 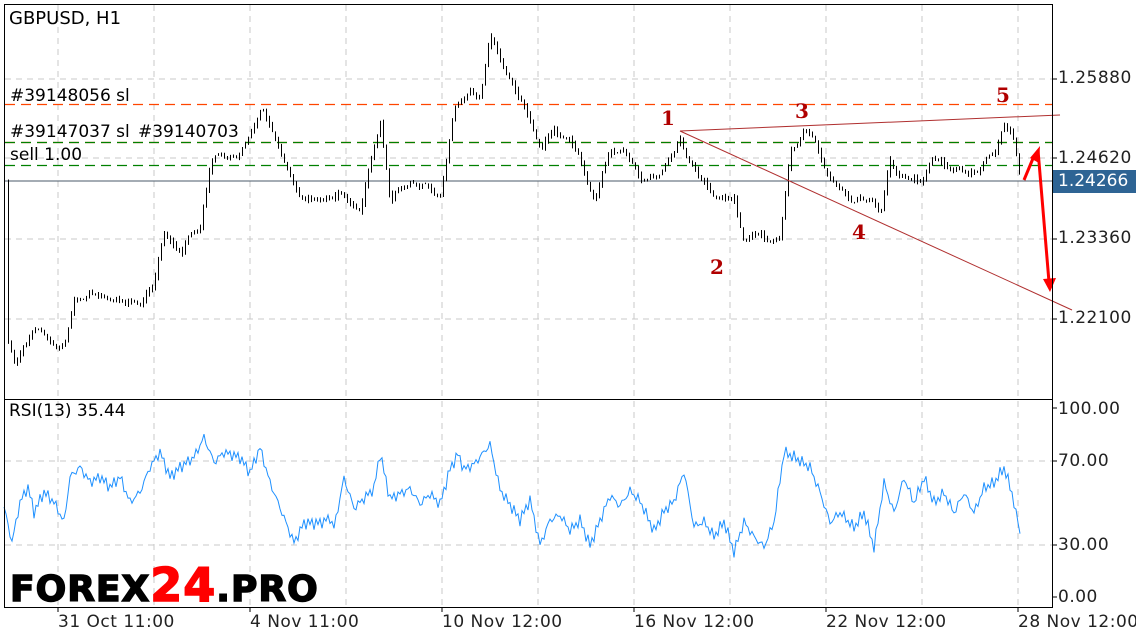 What do you see at coordinates (502, 622) in the screenshot?
I see `x-tick-label: 10 Nov 12:00` at bounding box center [502, 622].